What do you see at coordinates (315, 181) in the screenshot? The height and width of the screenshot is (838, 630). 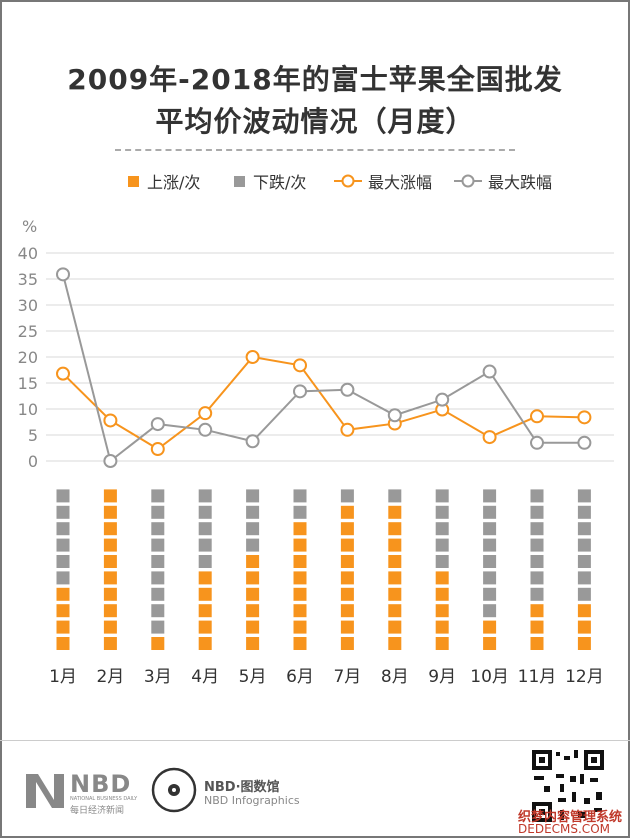 I see `legend: 上涨/次 下跌/次 最大涨幅 最大跌幅` at bounding box center [315, 181].